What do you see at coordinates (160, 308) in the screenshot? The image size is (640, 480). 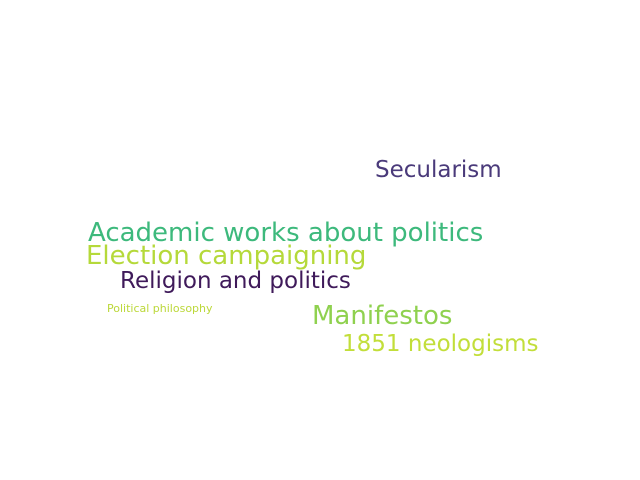 I see `word-political-philosophy: Political philosophy` at bounding box center [160, 308].